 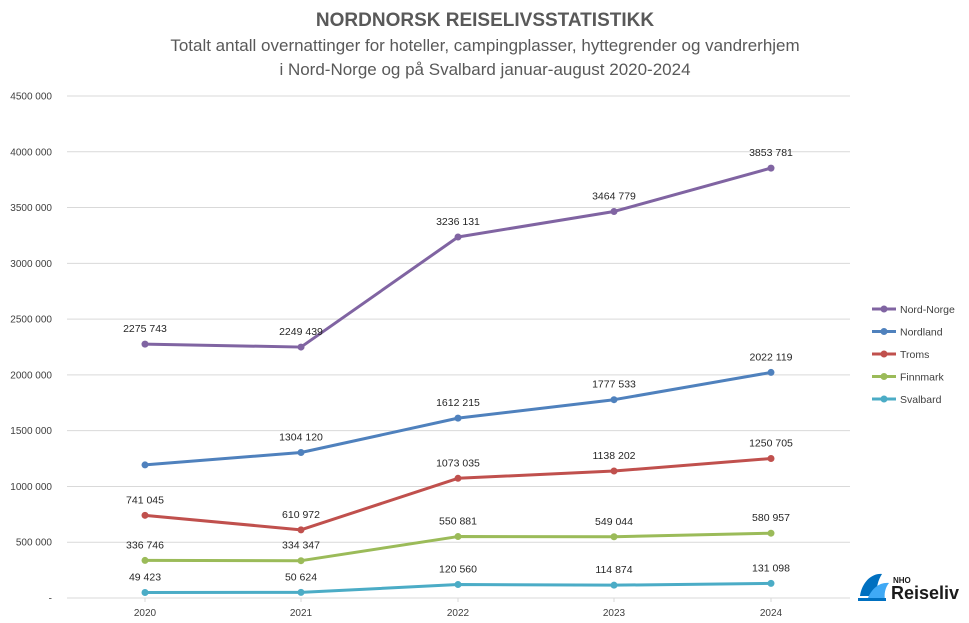 What do you see at coordinates (922, 378) in the screenshot?
I see `legend-label: Finnmark` at bounding box center [922, 378].